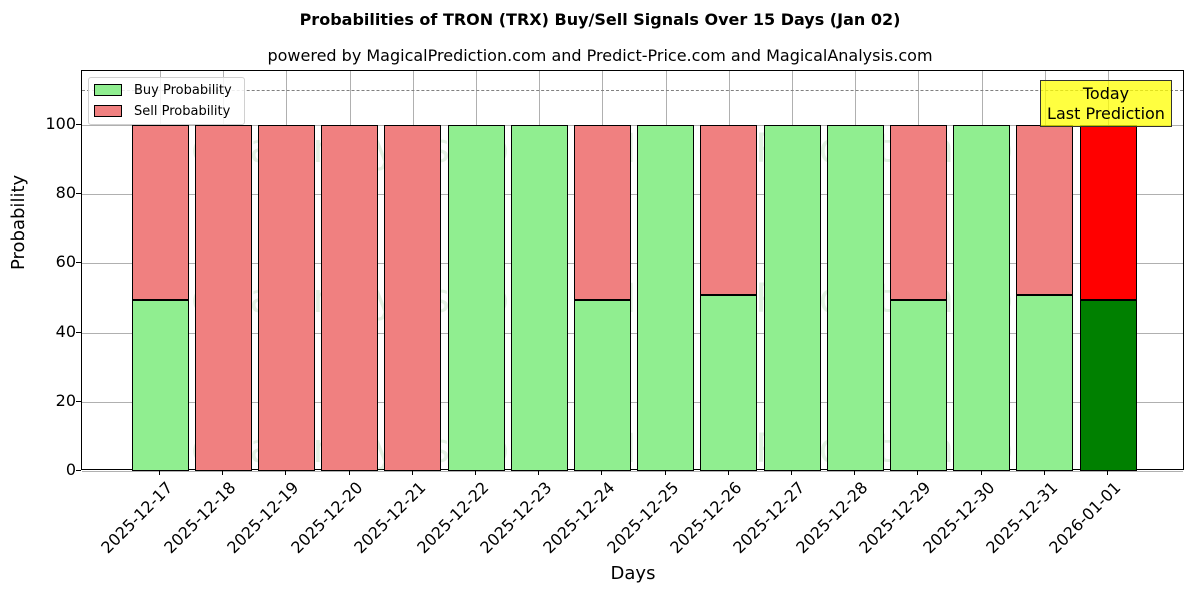 The image size is (1200, 600). I want to click on y-tick-label: 60, so click(65, 262).